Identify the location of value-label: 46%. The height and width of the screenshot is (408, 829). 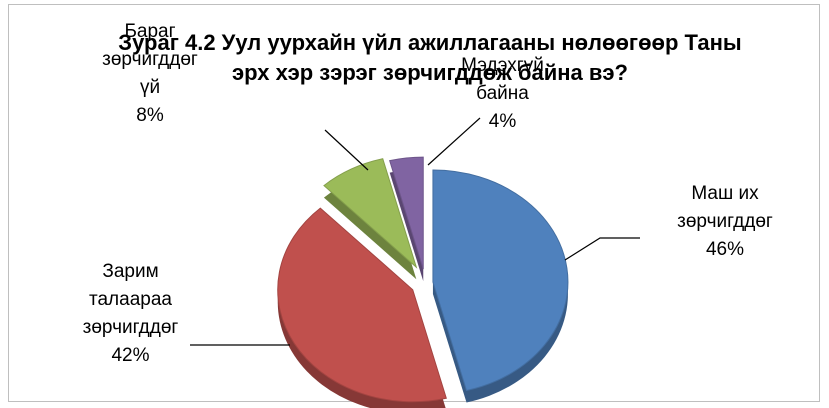
(725, 249).